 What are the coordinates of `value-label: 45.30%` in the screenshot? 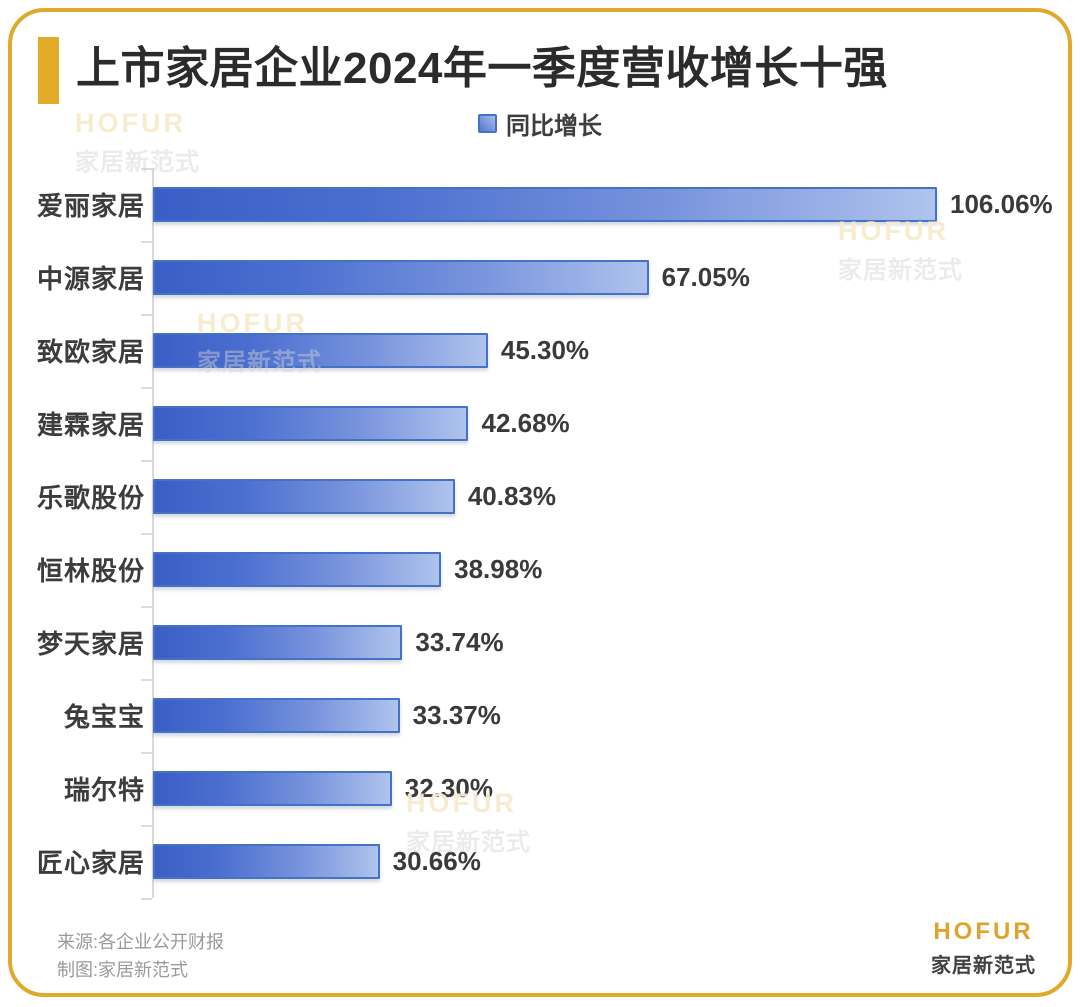 It's located at (545, 350).